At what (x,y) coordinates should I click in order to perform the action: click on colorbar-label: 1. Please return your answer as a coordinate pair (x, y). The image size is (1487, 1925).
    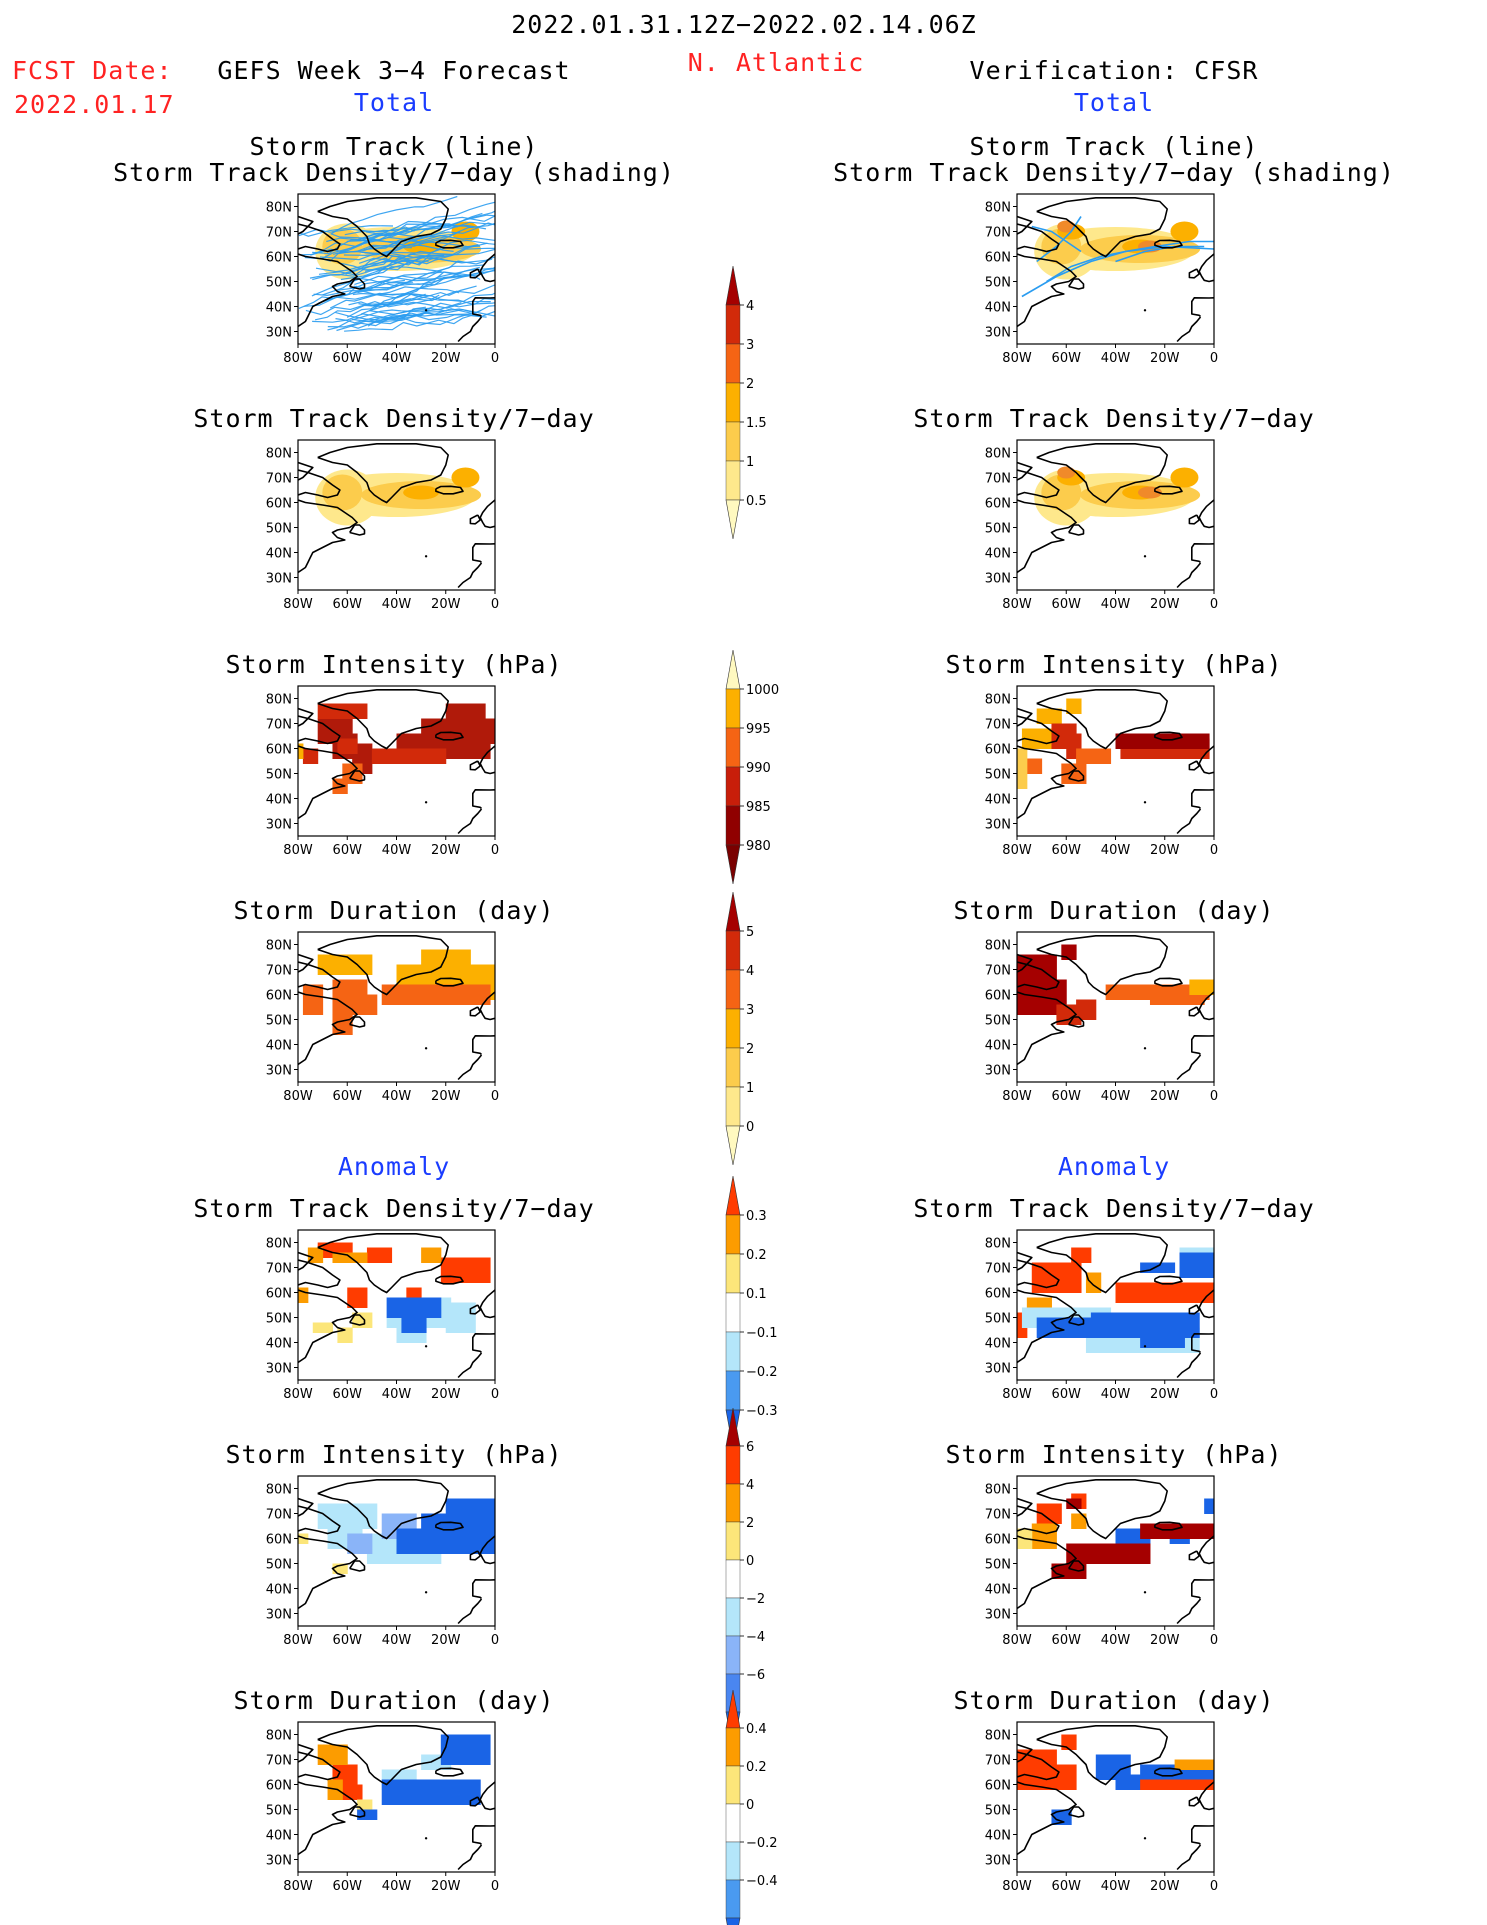
    Looking at the image, I should click on (750, 1088).